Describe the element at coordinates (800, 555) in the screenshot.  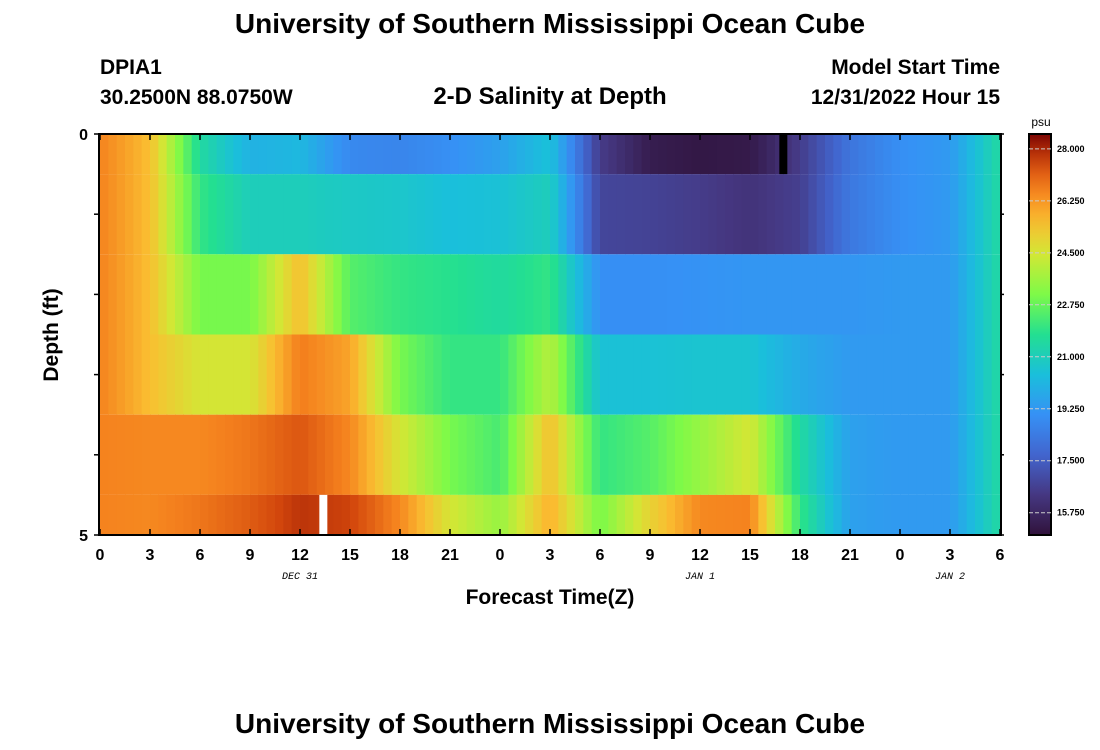
I see `x-tick-label: 18` at that location.